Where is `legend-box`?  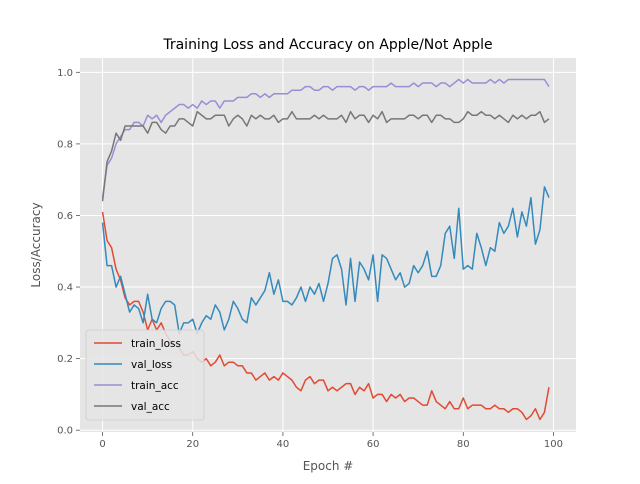
legend-box is located at coordinates (145, 375).